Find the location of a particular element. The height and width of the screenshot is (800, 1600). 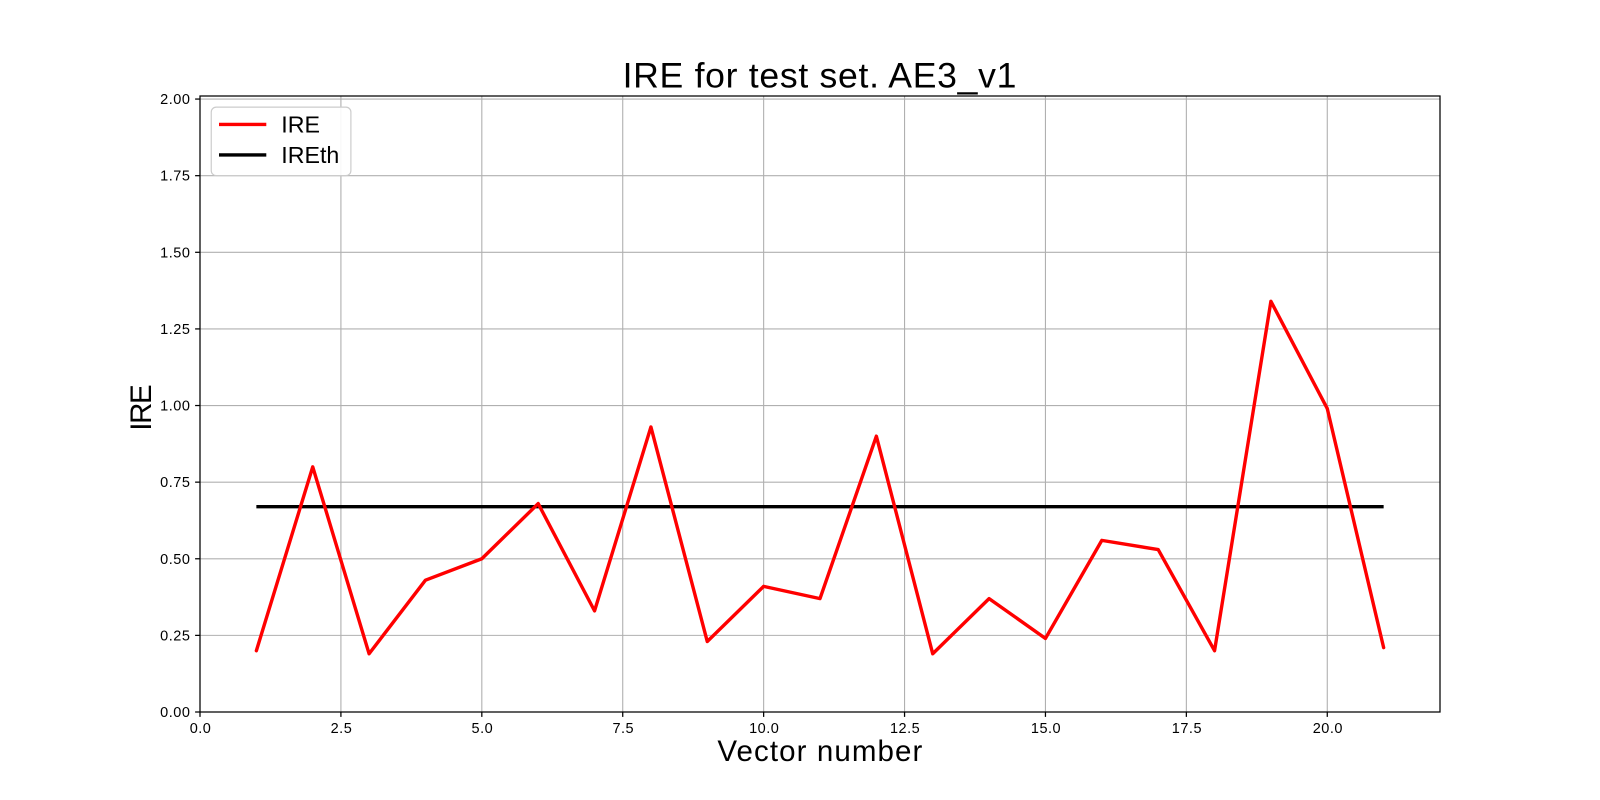

svg-text: 0.0 is located at coordinates (201, 729).